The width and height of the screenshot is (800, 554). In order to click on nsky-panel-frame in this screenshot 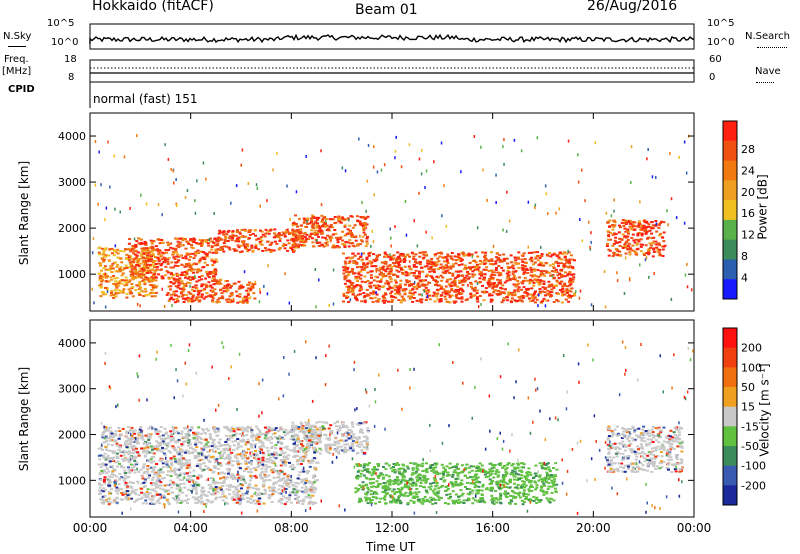, I will do `click(392, 36)`.